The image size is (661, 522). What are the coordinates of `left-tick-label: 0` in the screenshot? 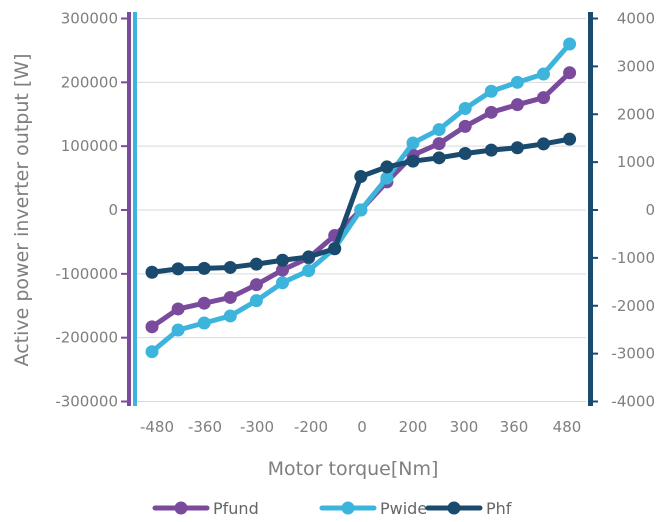 It's located at (113, 210).